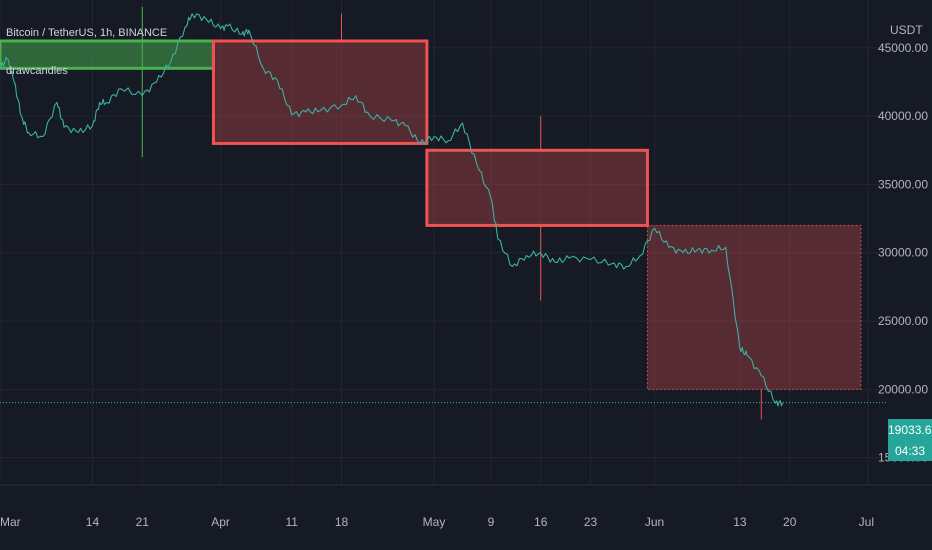 The image size is (932, 550). I want to click on x-tick-label: 21, so click(143, 522).